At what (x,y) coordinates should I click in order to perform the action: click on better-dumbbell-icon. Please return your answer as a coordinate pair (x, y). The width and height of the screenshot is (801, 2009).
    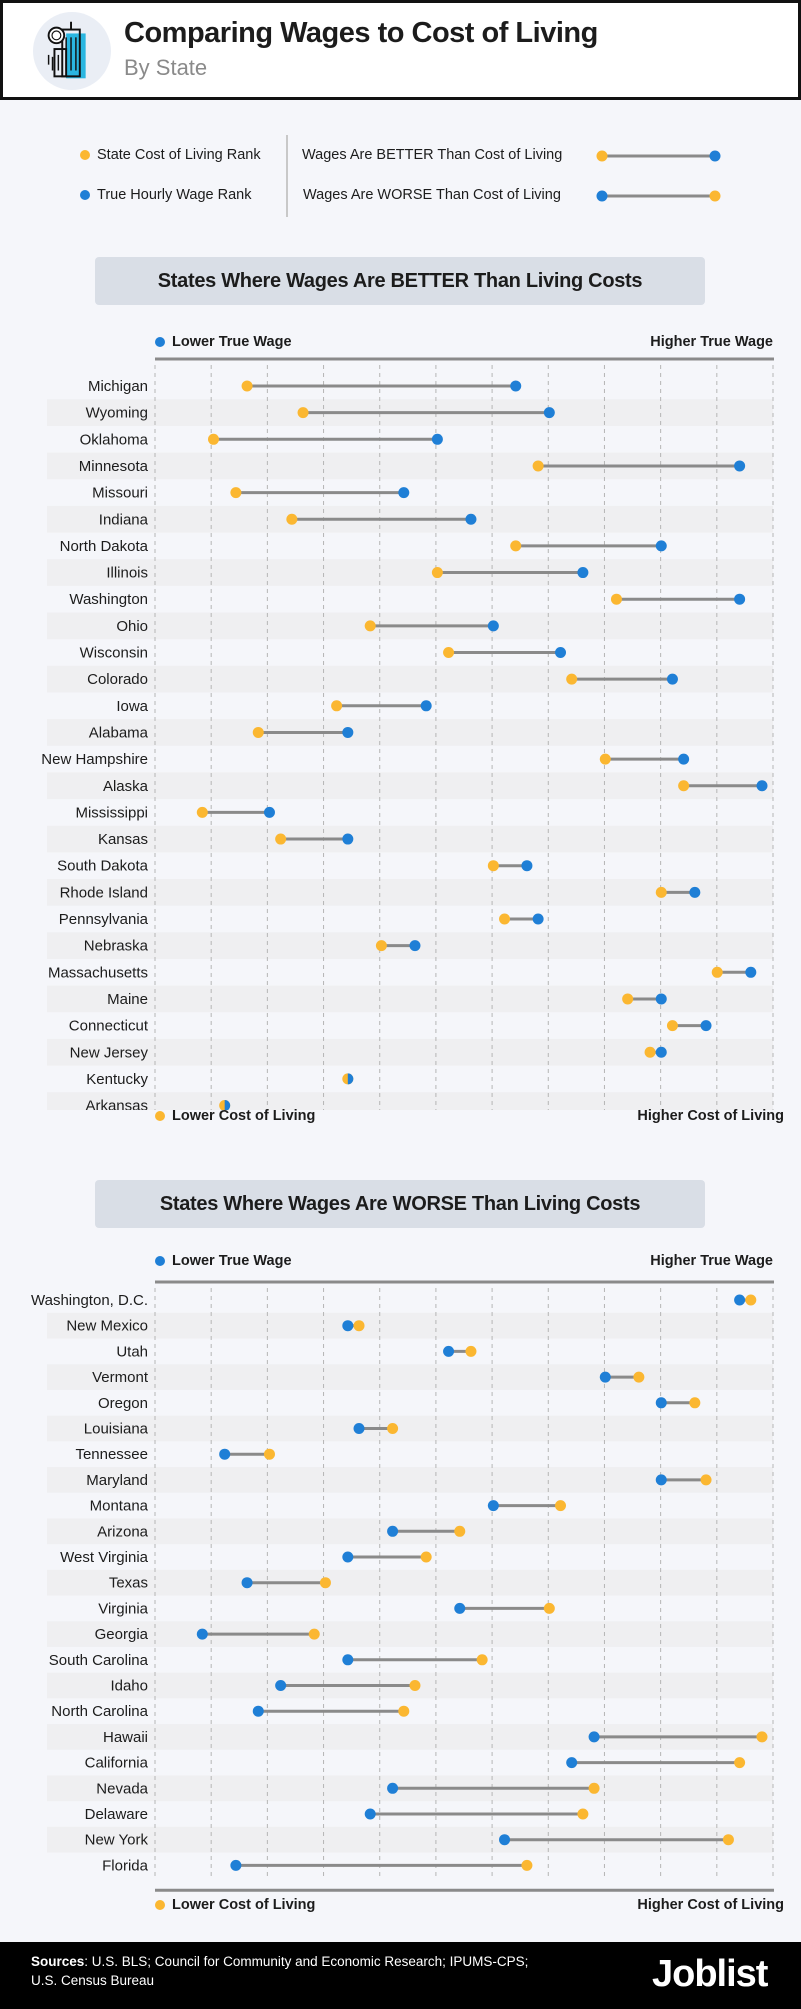
    Looking at the image, I should click on (658, 156).